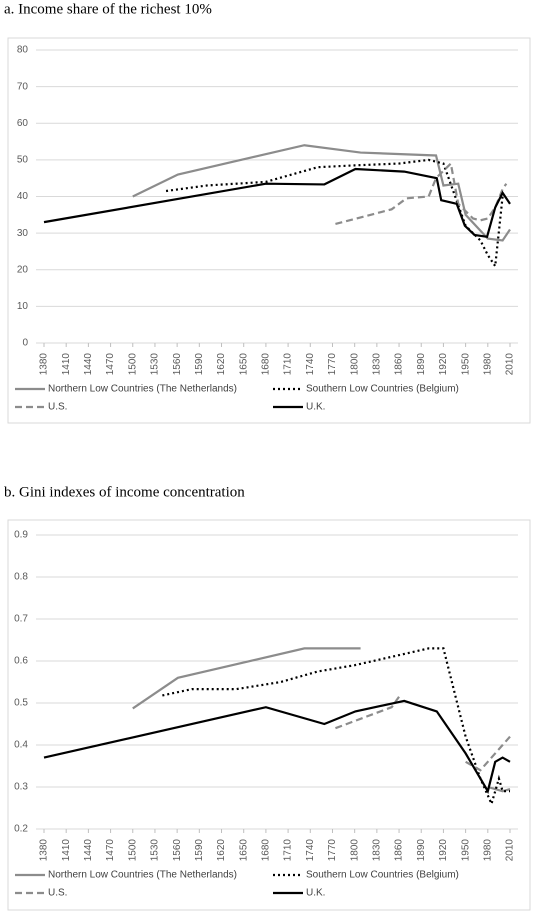  What do you see at coordinates (23, 123) in the screenshot?
I see `y-tick-label: 60` at bounding box center [23, 123].